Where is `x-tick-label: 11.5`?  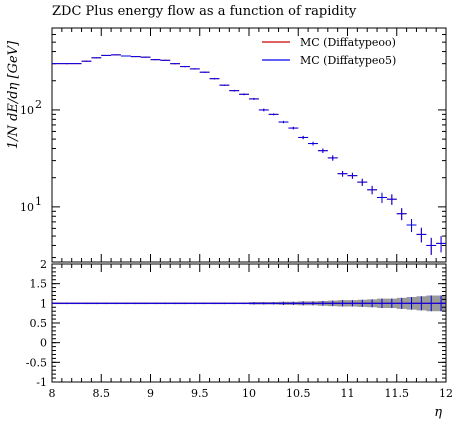
x-tick-label: 11.5 is located at coordinates (397, 393).